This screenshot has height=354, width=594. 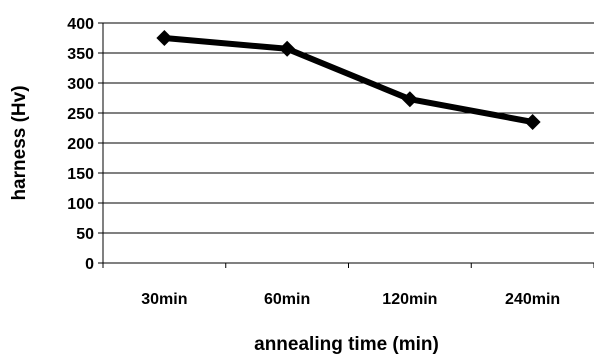 What do you see at coordinates (287, 299) in the screenshot?
I see `x-tick-label: 60min` at bounding box center [287, 299].